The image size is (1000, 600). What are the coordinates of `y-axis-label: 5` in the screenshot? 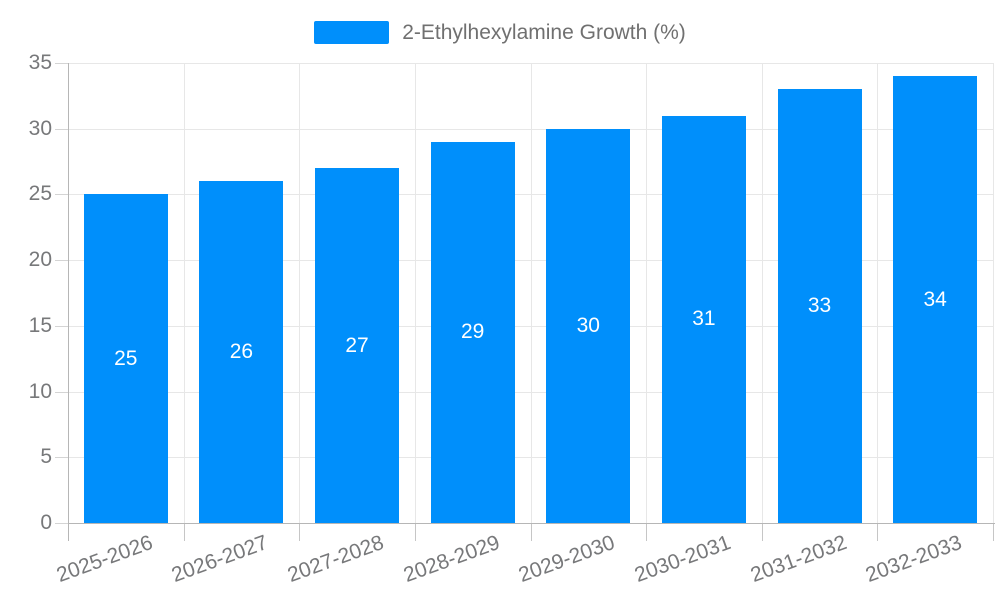 It's located at (46, 457).